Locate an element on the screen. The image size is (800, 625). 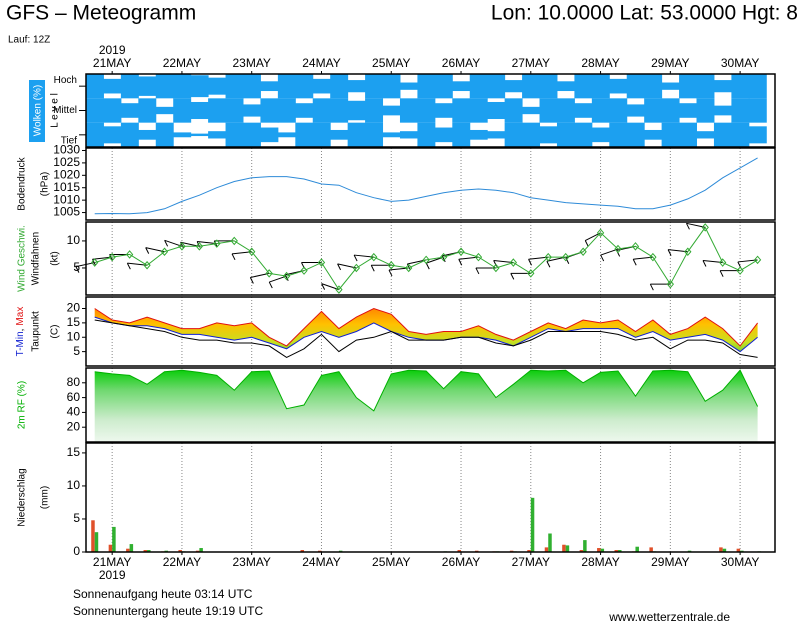
panel-title: Wolken (%) is located at coordinates (38, 111).